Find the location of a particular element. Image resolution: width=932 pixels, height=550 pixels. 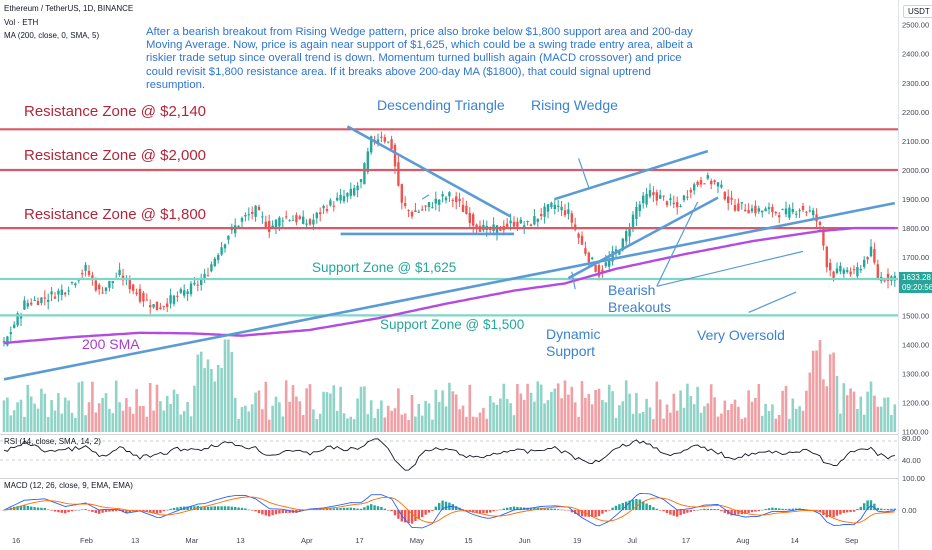

rsi-label: RSI (14, close, SMA, 14, 2) is located at coordinates (52, 441).